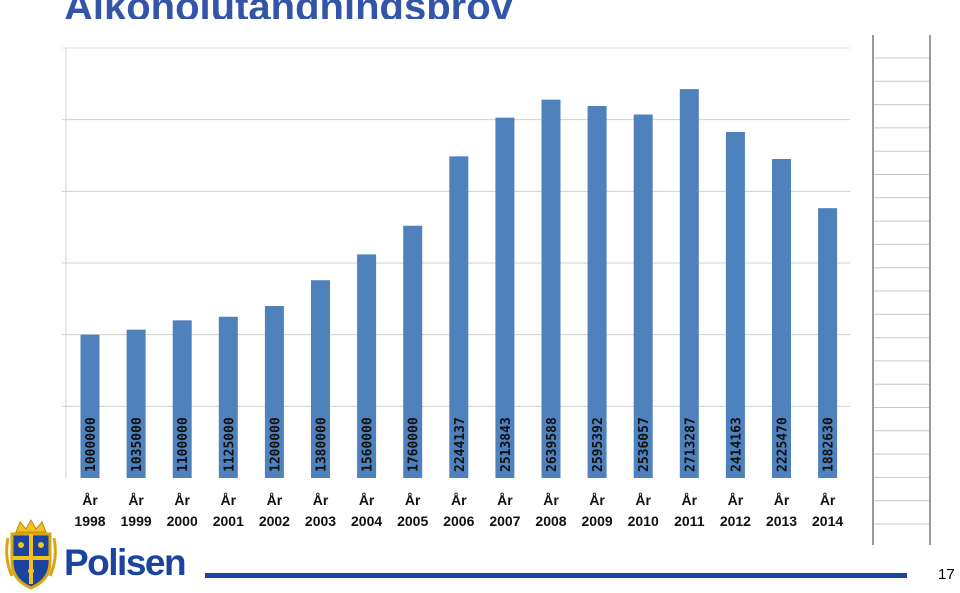 The image size is (960, 593). What do you see at coordinates (644, 444) in the screenshot?
I see `data-label: 2536057` at bounding box center [644, 444].